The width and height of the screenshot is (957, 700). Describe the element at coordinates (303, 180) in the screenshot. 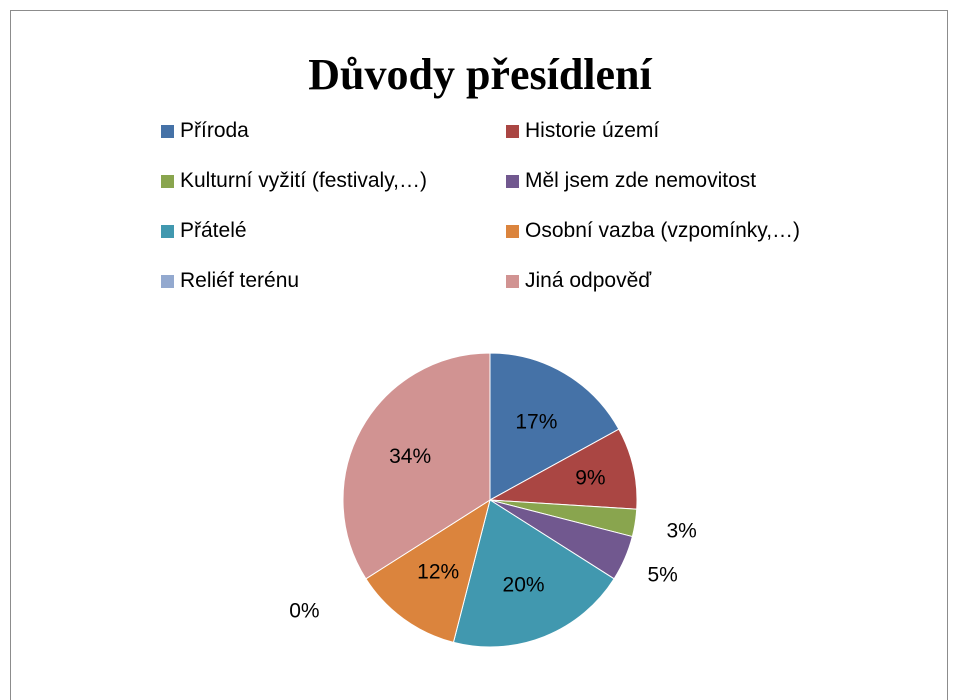

I see `legend-label: Kulturní vyžití (festivaly,…)` at that location.